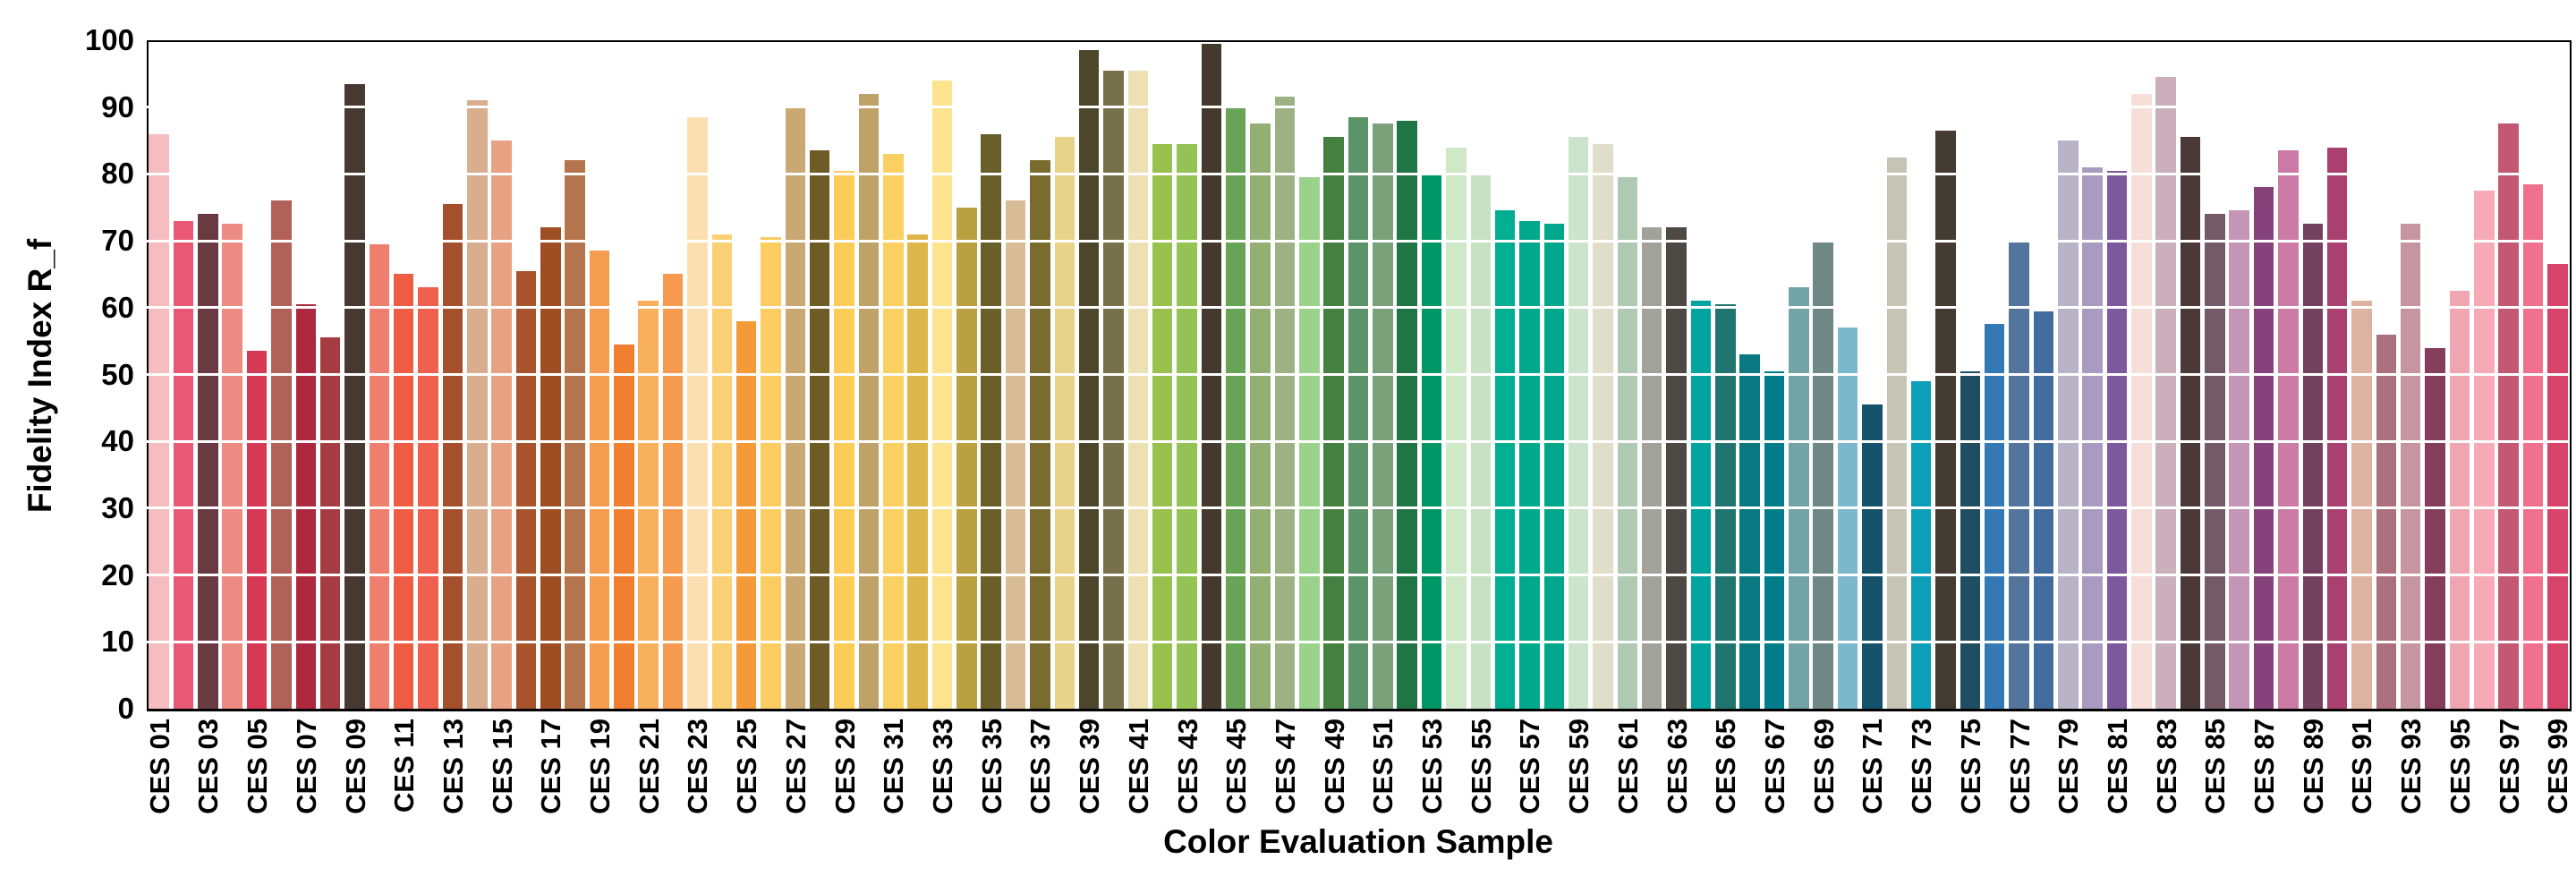 The image size is (2576, 885). Describe the element at coordinates (2558, 767) in the screenshot. I see `x-tick-label-text: CES 99` at that location.